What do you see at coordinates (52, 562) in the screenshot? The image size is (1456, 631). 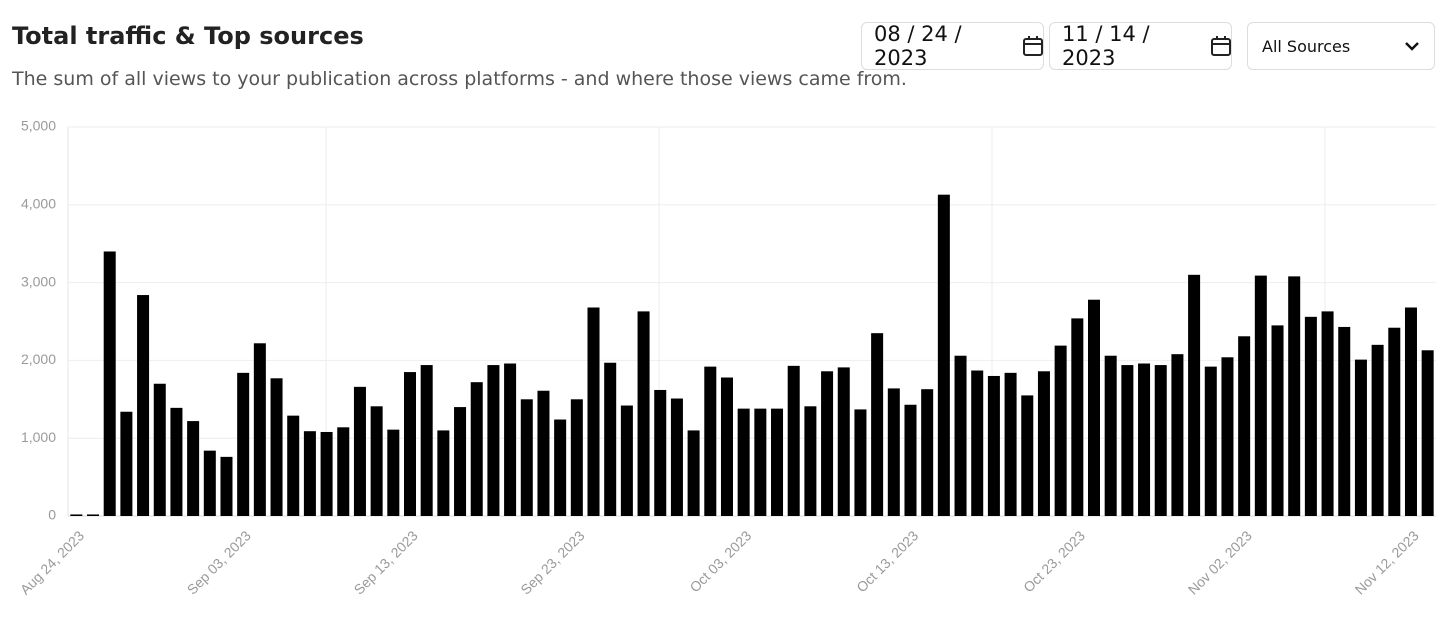 I see `x-tick-label: Aug 24, 2023` at bounding box center [52, 562].